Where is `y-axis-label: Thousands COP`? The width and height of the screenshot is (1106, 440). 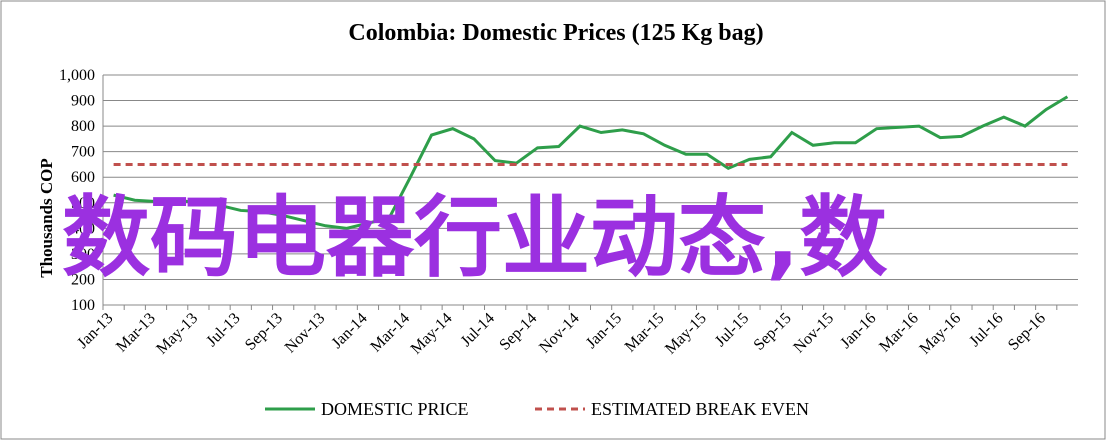
y-axis-label: Thousands COP is located at coordinates (46, 218).